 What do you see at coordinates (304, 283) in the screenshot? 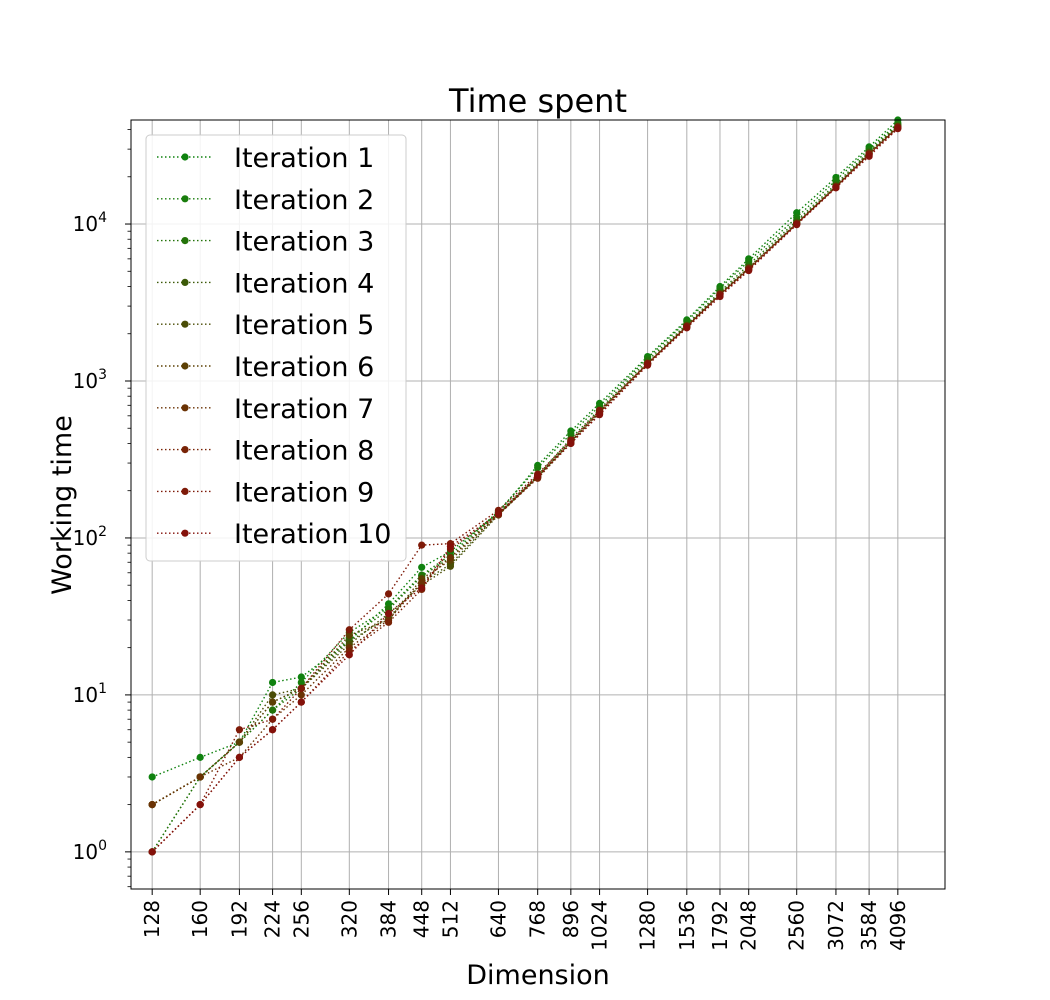
I see `legend-label: Iteration 4` at bounding box center [304, 283].